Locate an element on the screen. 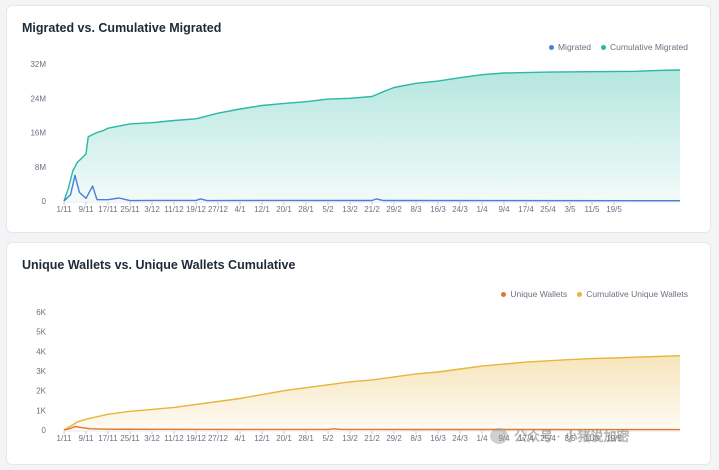  series-line-cumulative-unique is located at coordinates (372, 393).